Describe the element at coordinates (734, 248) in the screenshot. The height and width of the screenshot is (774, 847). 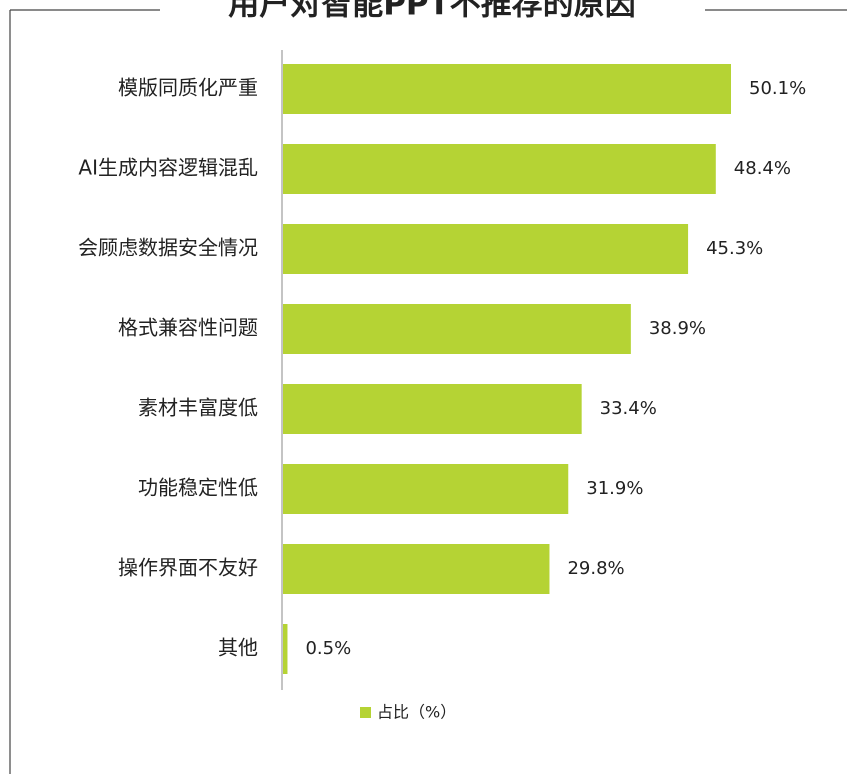
I see `value-label: 45.3%` at that location.